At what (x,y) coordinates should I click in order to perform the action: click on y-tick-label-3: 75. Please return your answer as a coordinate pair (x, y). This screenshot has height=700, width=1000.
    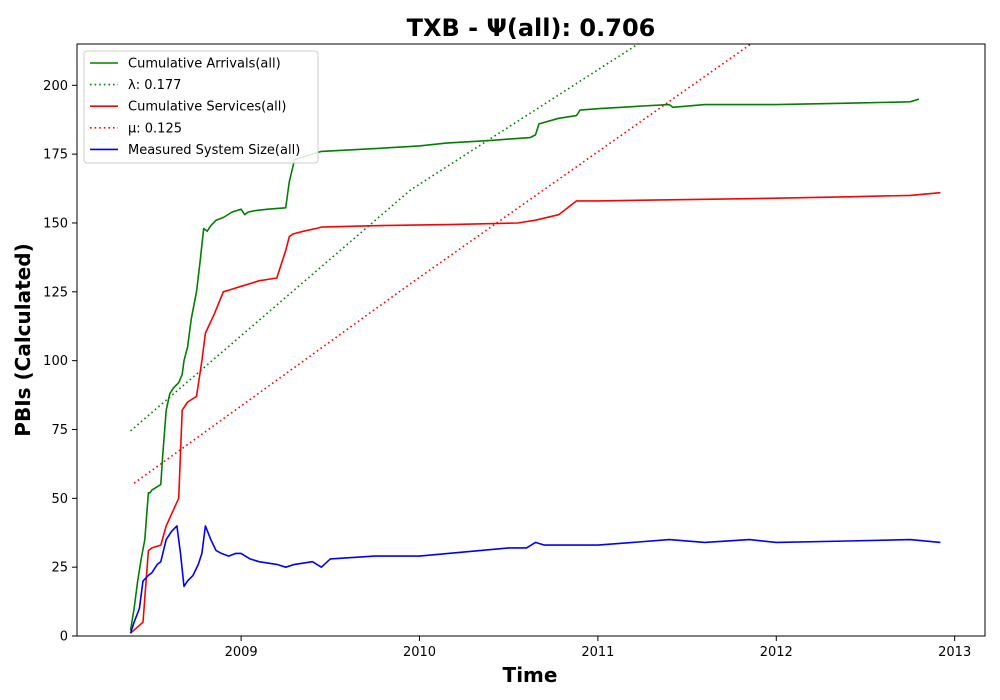
    Looking at the image, I should click on (59, 430).